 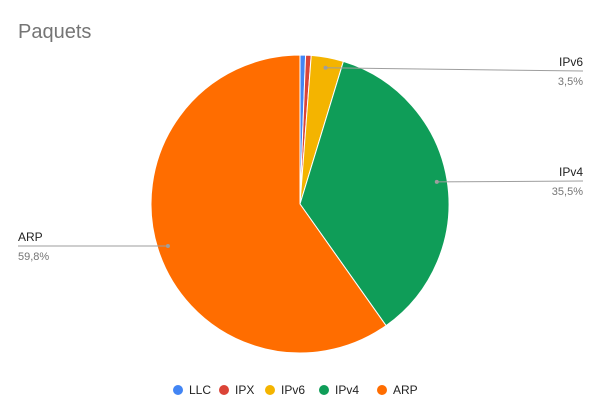 I want to click on legend-label: LLC, so click(x=200, y=390).